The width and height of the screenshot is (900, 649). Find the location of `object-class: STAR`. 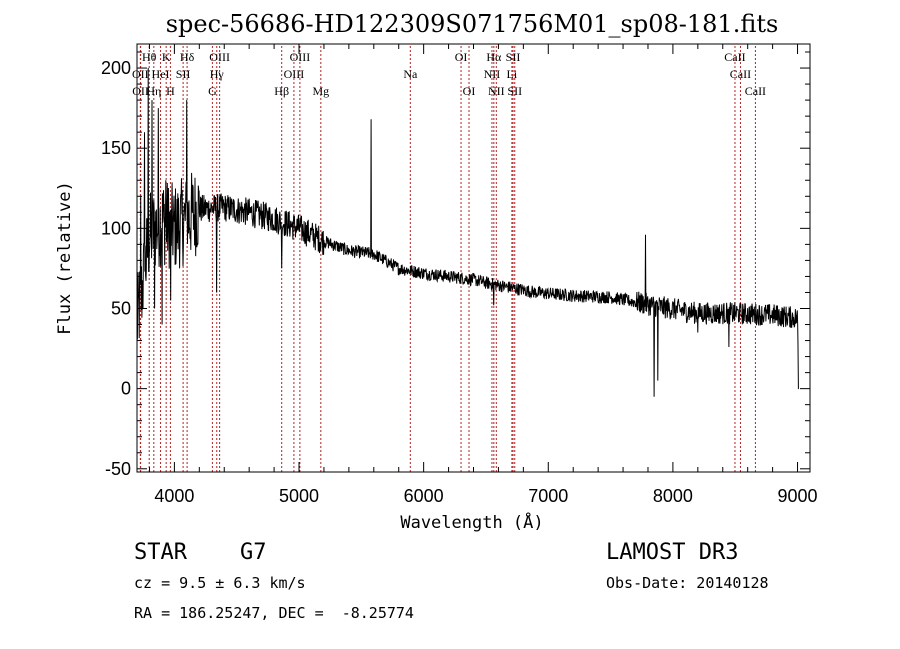

object-class: STAR is located at coordinates (160, 552).